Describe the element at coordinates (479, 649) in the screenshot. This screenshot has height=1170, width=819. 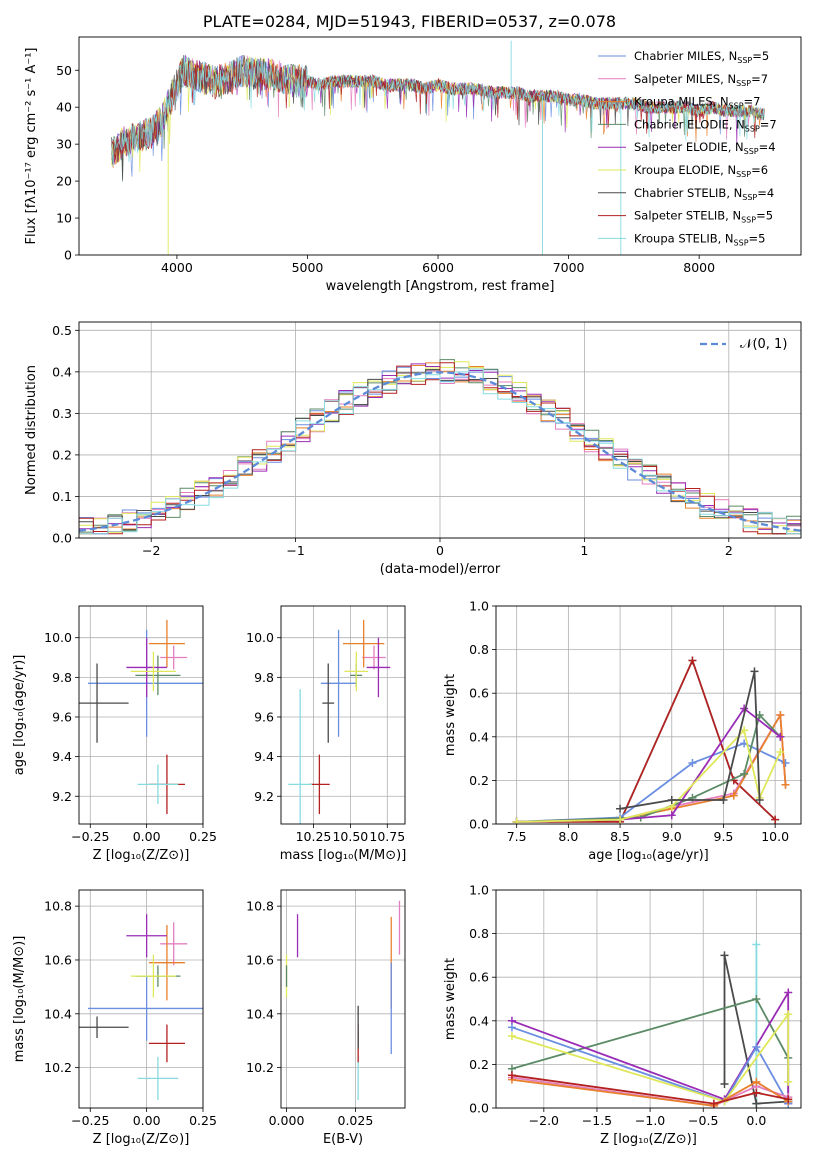
I see `y-tick-label: 0.8` at that location.